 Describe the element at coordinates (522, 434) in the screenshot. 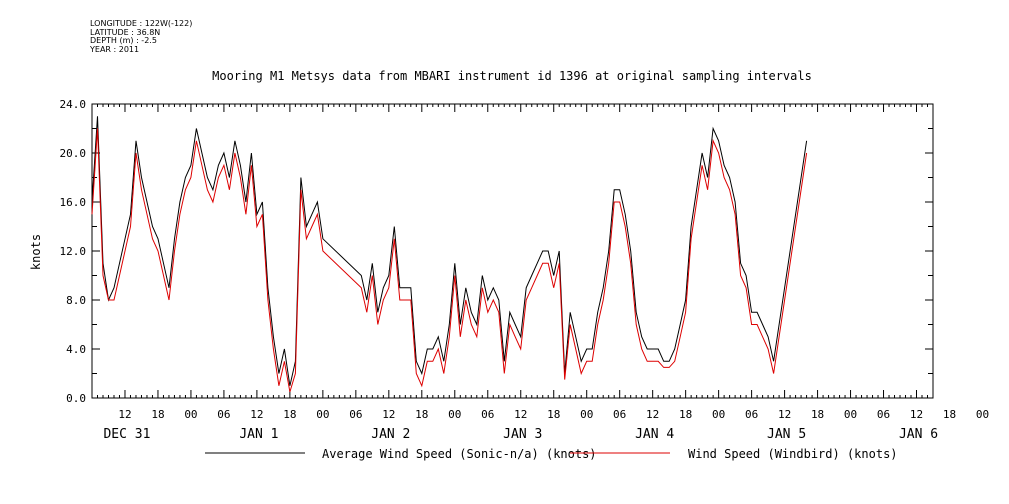

I see `day-label: JAN 3` at that location.